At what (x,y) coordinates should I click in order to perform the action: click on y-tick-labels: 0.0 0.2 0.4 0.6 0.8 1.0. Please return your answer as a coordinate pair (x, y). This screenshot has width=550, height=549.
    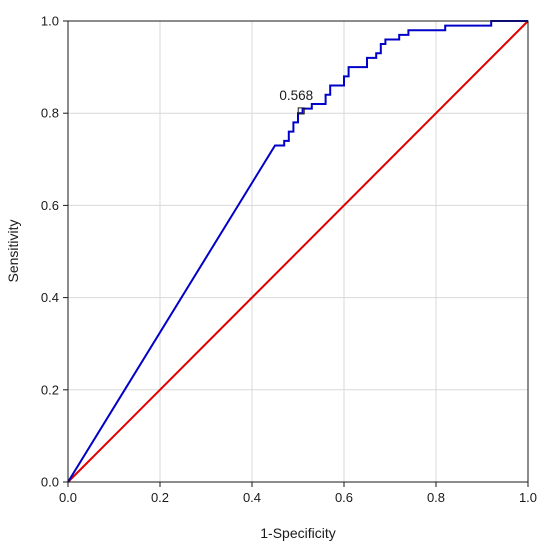
    Looking at the image, I should click on (50, 252).